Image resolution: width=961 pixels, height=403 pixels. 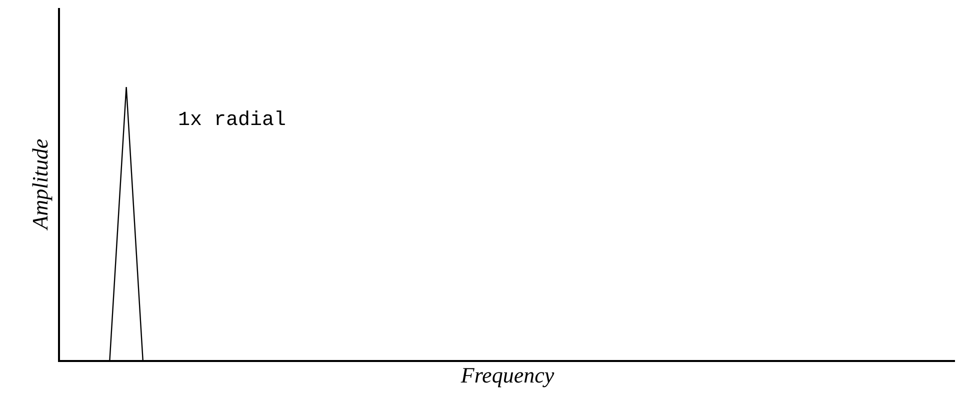 What do you see at coordinates (232, 120) in the screenshot?
I see `annotation: 1x radial` at bounding box center [232, 120].